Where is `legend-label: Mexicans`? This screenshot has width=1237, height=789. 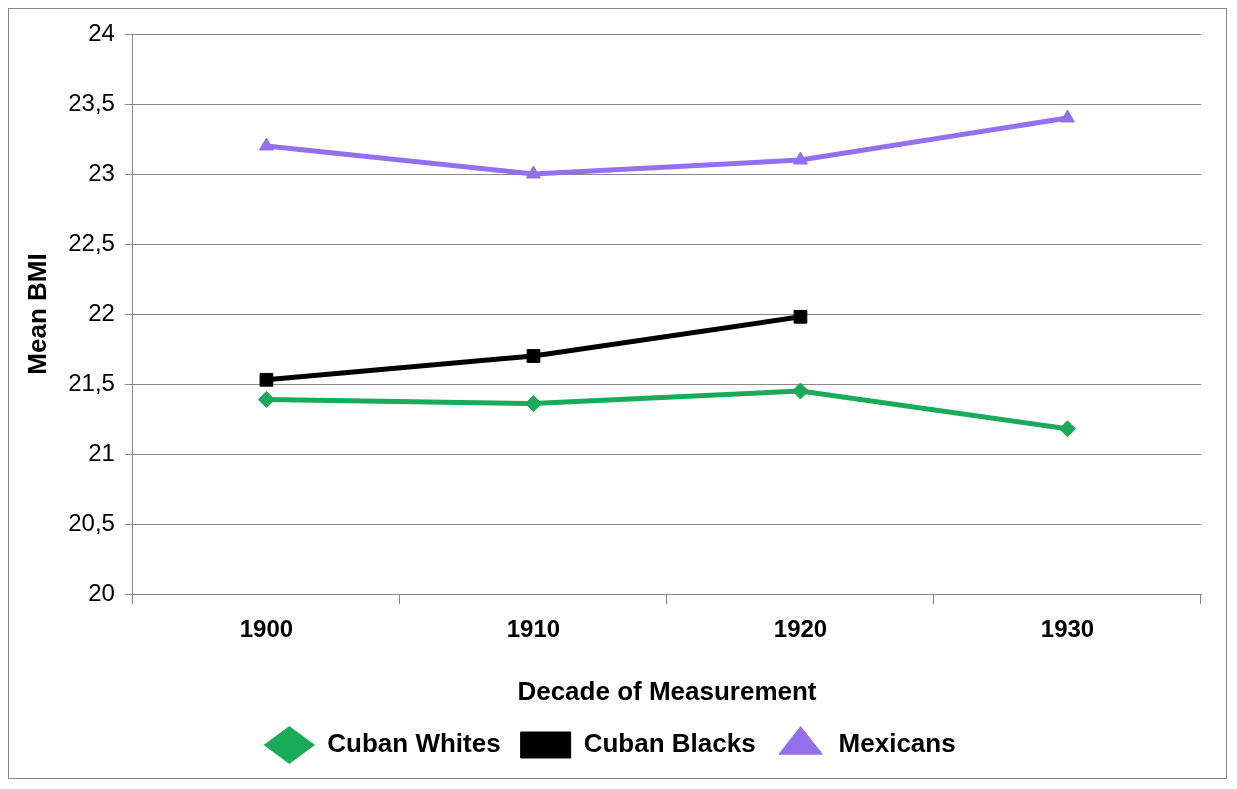
legend-label: Mexicans is located at coordinates (897, 743).